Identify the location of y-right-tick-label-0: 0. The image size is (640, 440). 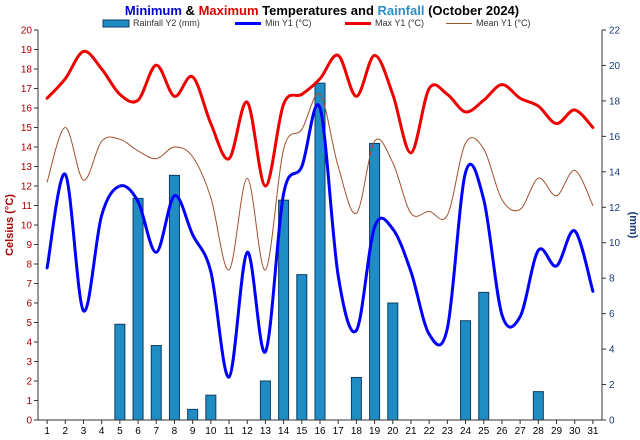
(612, 421).